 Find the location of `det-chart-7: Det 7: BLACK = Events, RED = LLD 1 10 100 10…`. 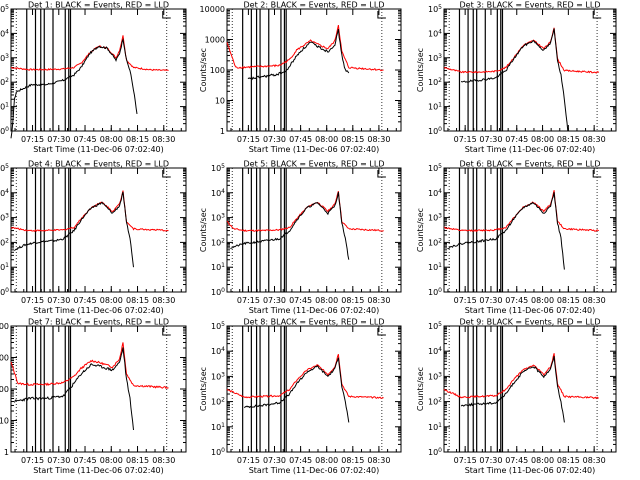

det-chart-7: Det 7: BLACK = Events, RED = LLD 1 10 100 10… is located at coordinates (93, 396).